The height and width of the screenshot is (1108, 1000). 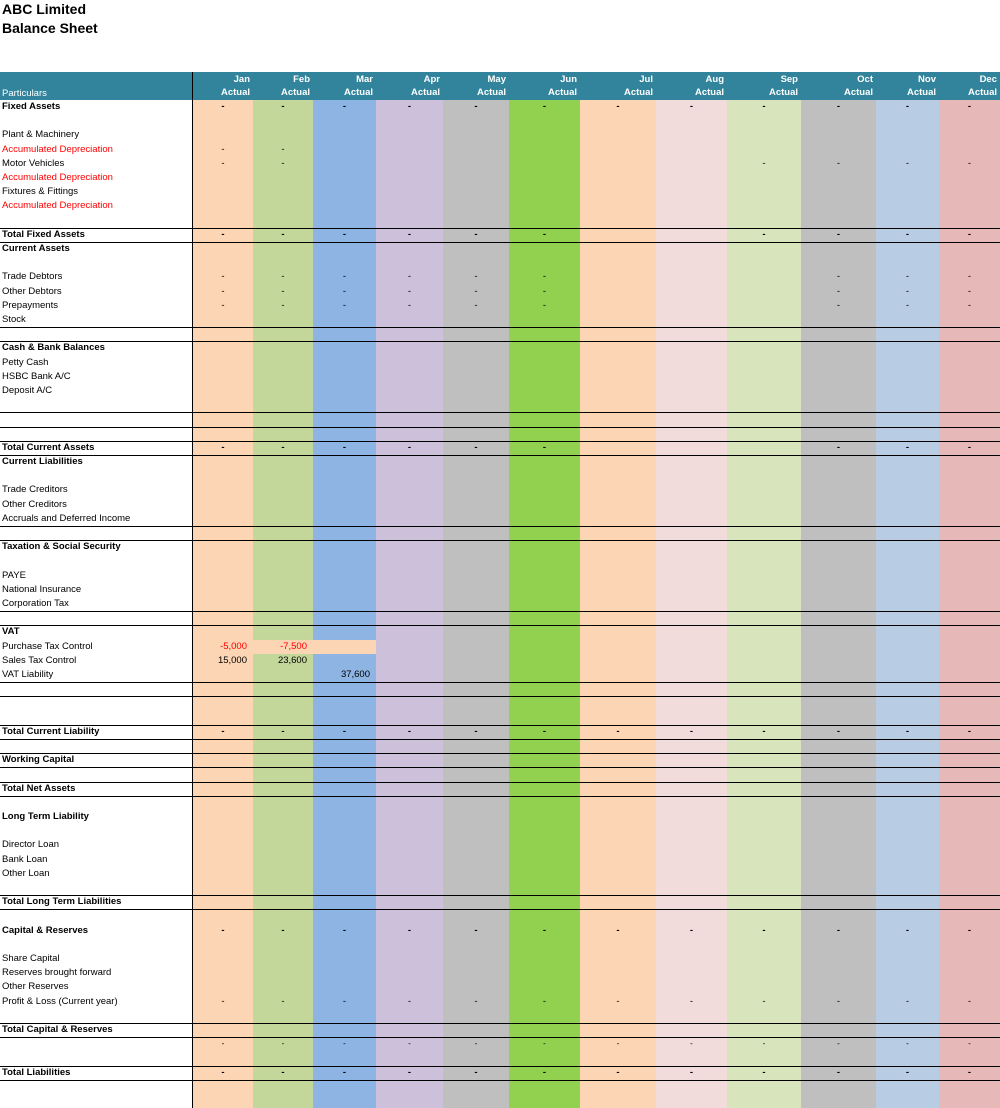 What do you see at coordinates (292, 660) in the screenshot?
I see `cell-feb: 23,600` at bounding box center [292, 660].